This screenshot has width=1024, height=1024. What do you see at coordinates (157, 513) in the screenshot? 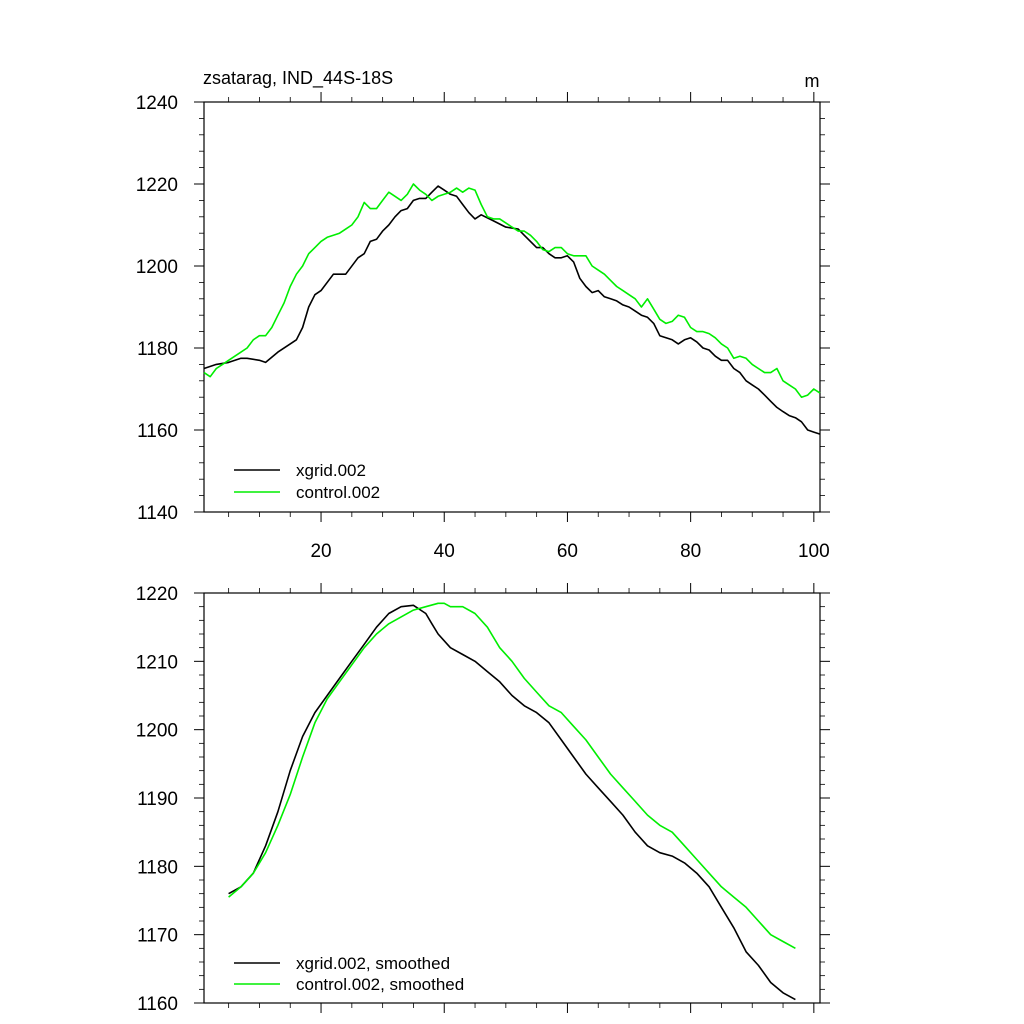
I see `y-tick-label: 1140` at bounding box center [157, 513].